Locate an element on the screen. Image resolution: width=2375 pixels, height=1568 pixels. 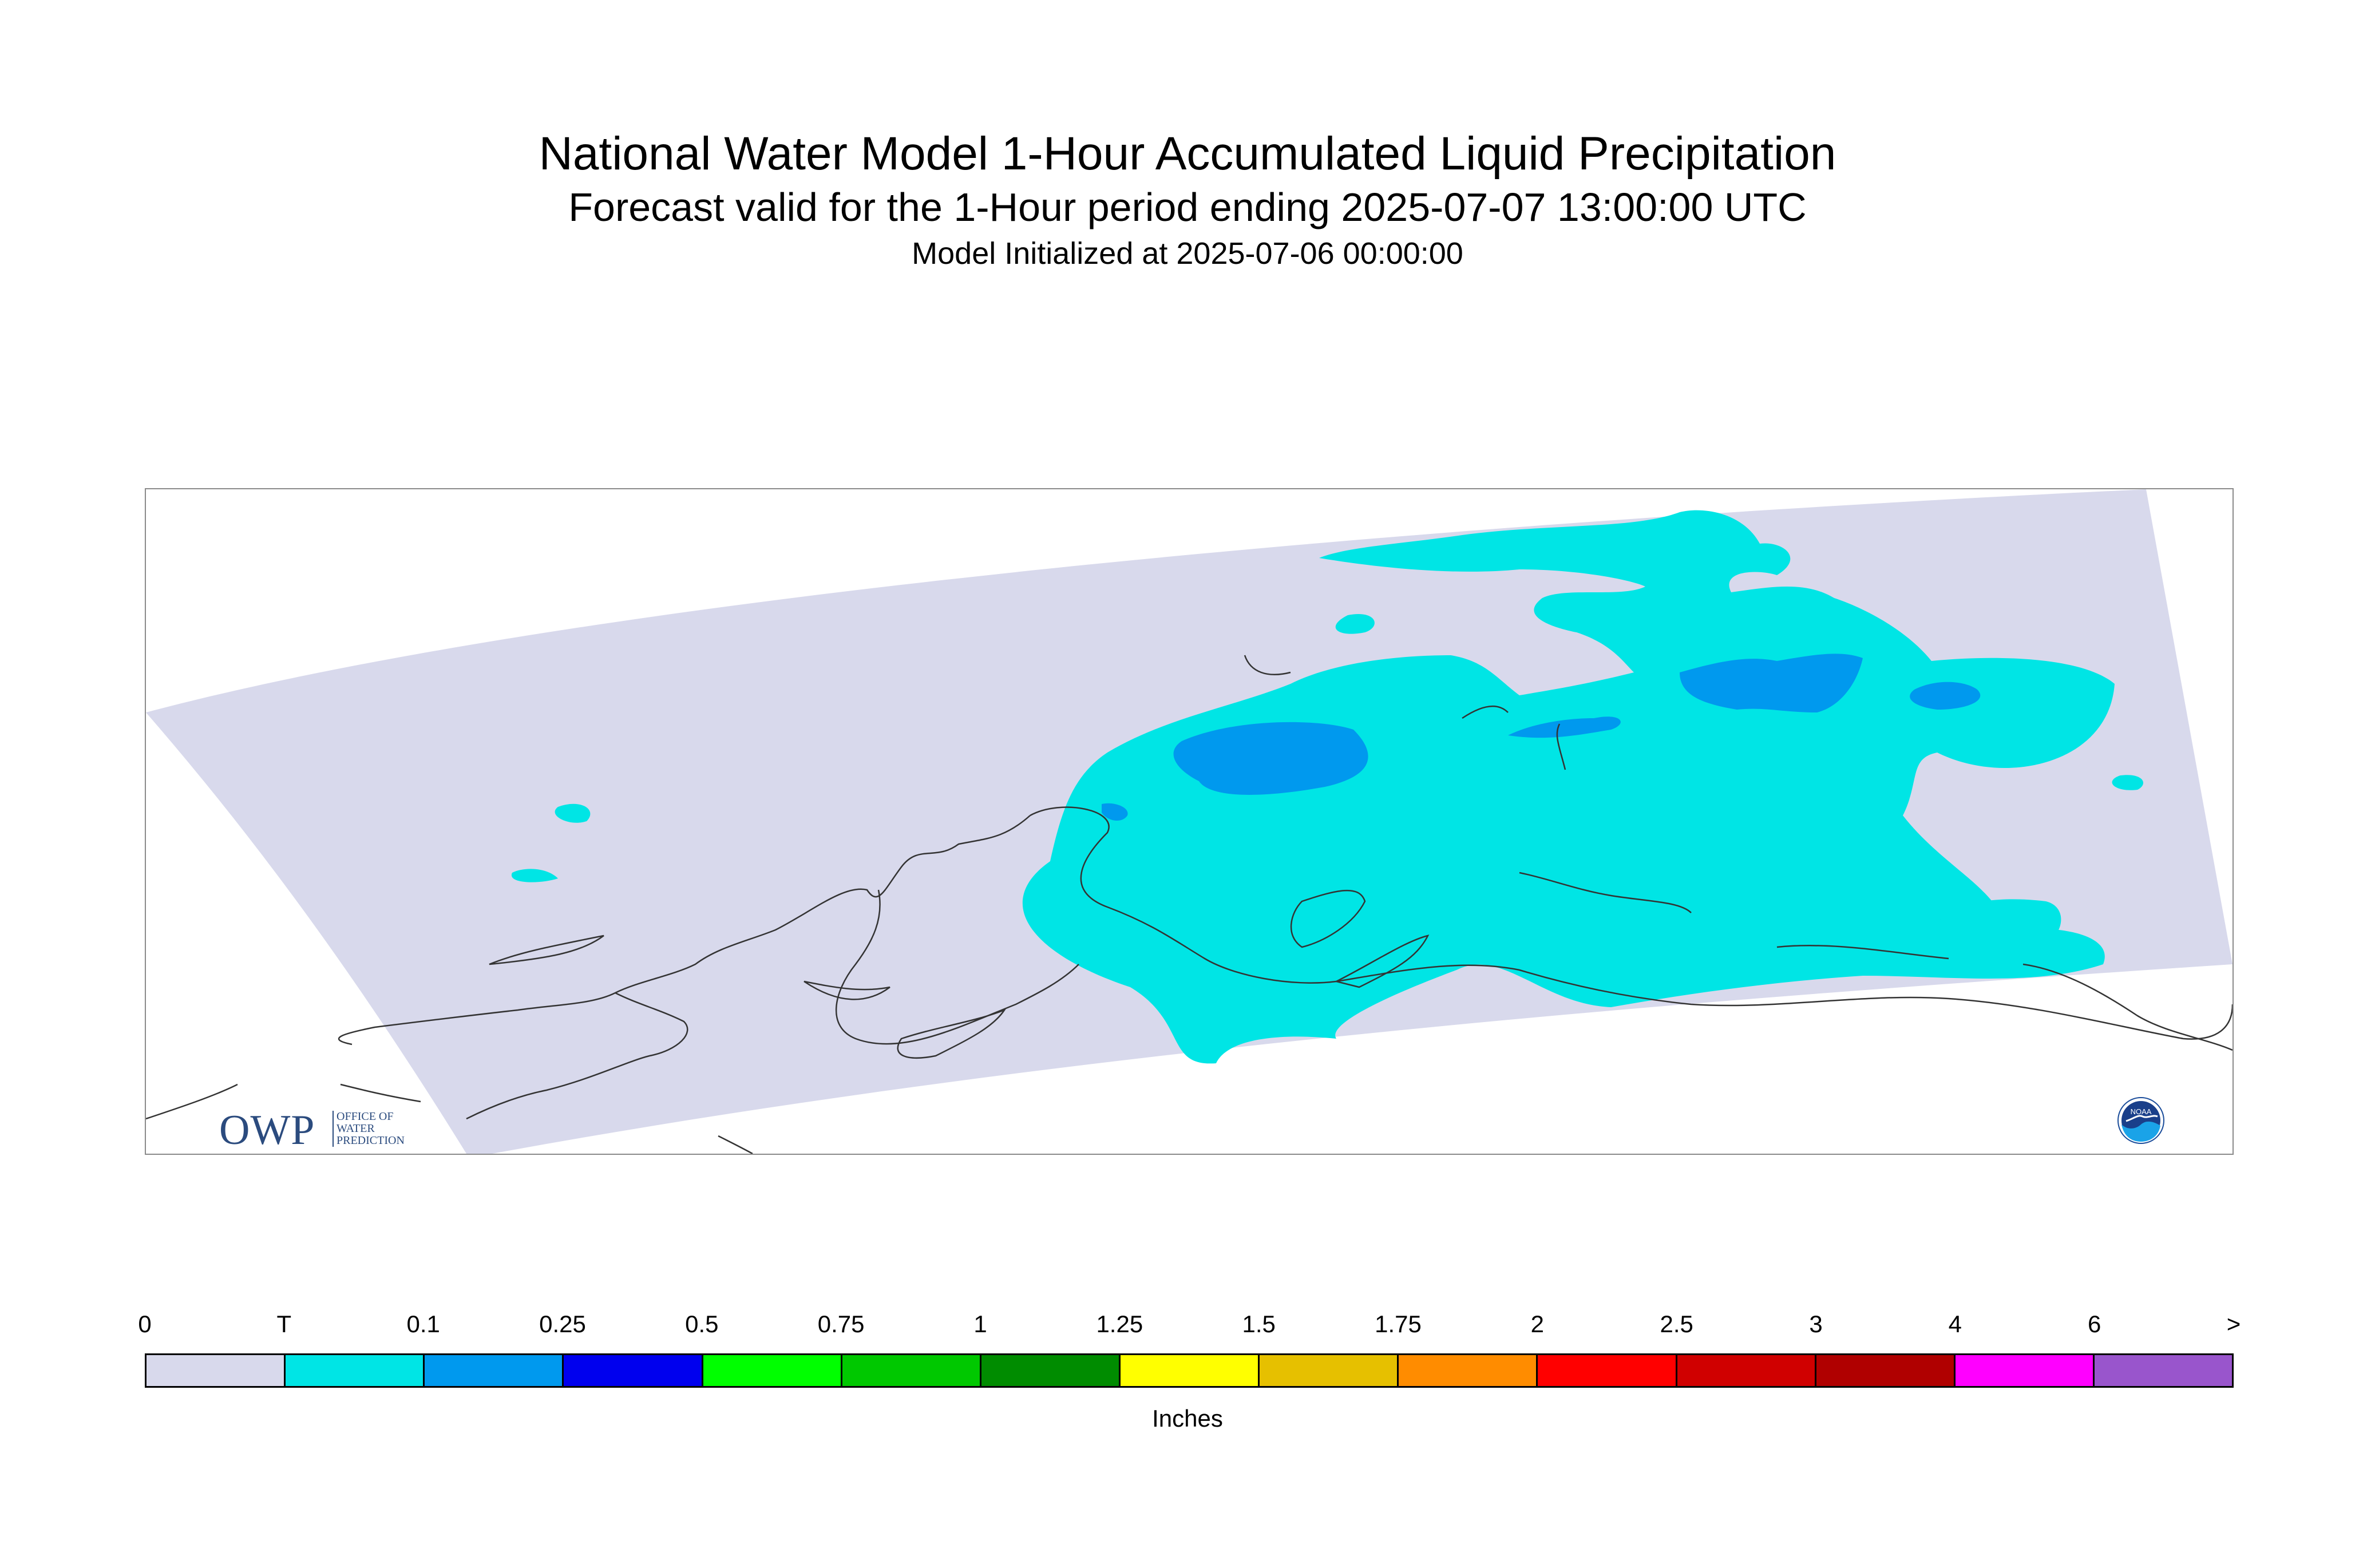
legend-tick-label: 0.5 is located at coordinates (702, 1323).